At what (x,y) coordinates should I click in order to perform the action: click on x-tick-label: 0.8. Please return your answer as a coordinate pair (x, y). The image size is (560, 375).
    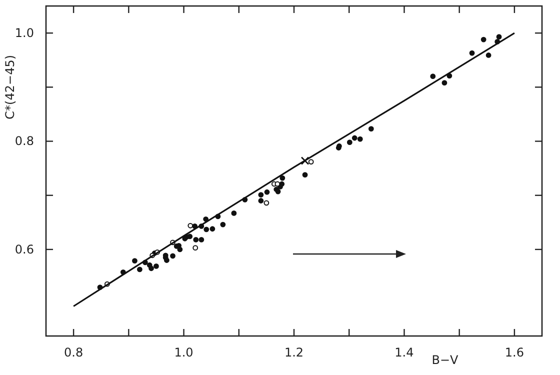
    Looking at the image, I should click on (74, 353).